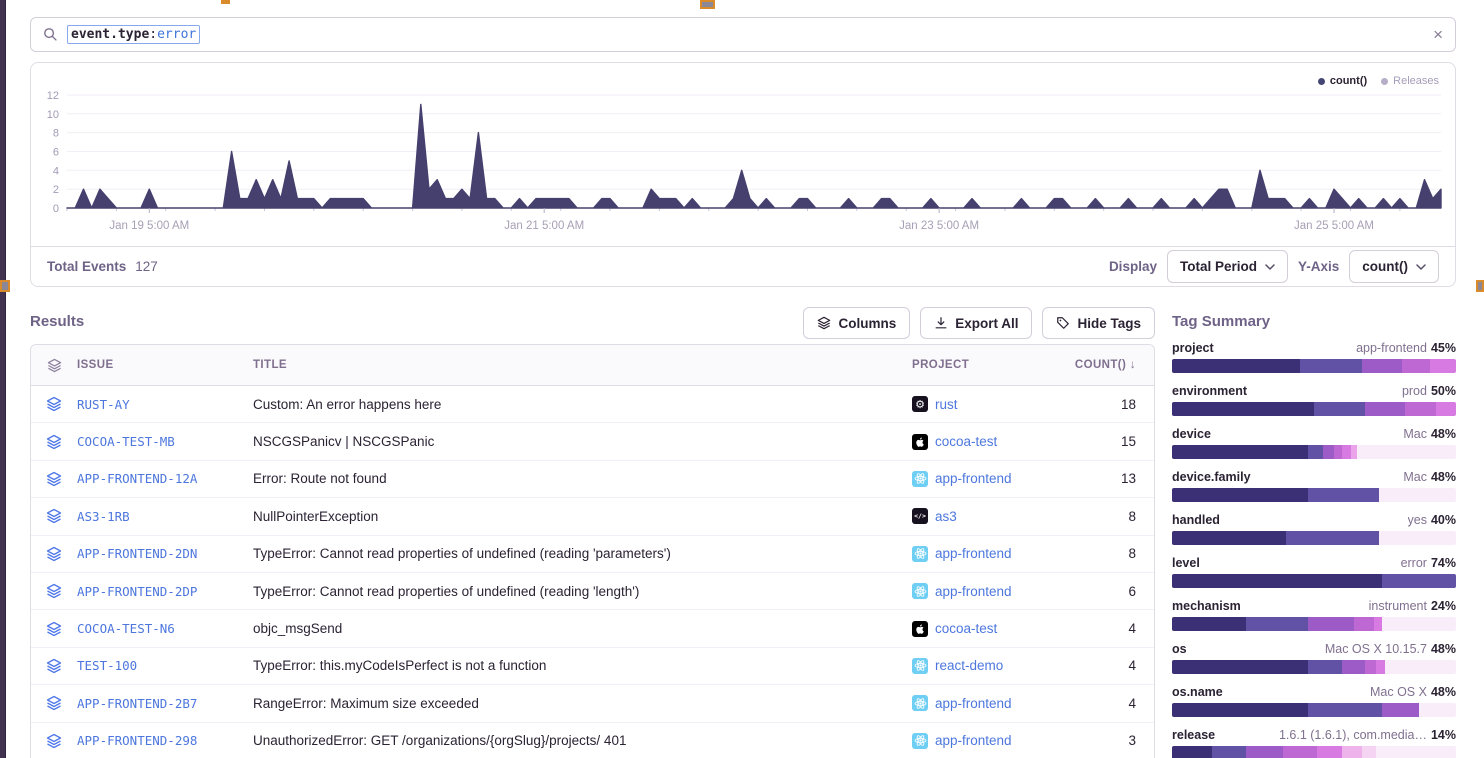 This screenshot has height=758, width=1484. I want to click on search-query-token: event.type: error, so click(134, 34).